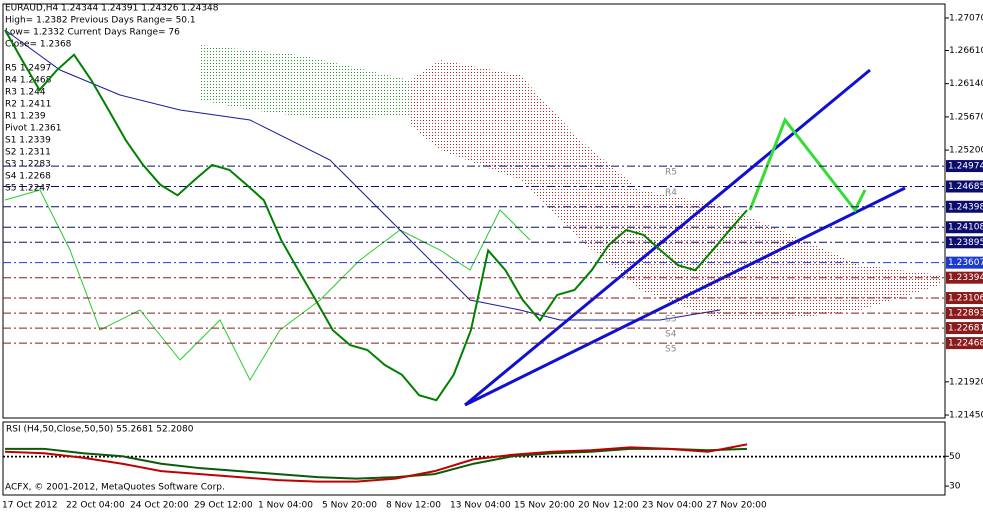 This screenshot has height=512, width=983. What do you see at coordinates (670, 320) in the screenshot?
I see `level-tag: S3` at bounding box center [670, 320].